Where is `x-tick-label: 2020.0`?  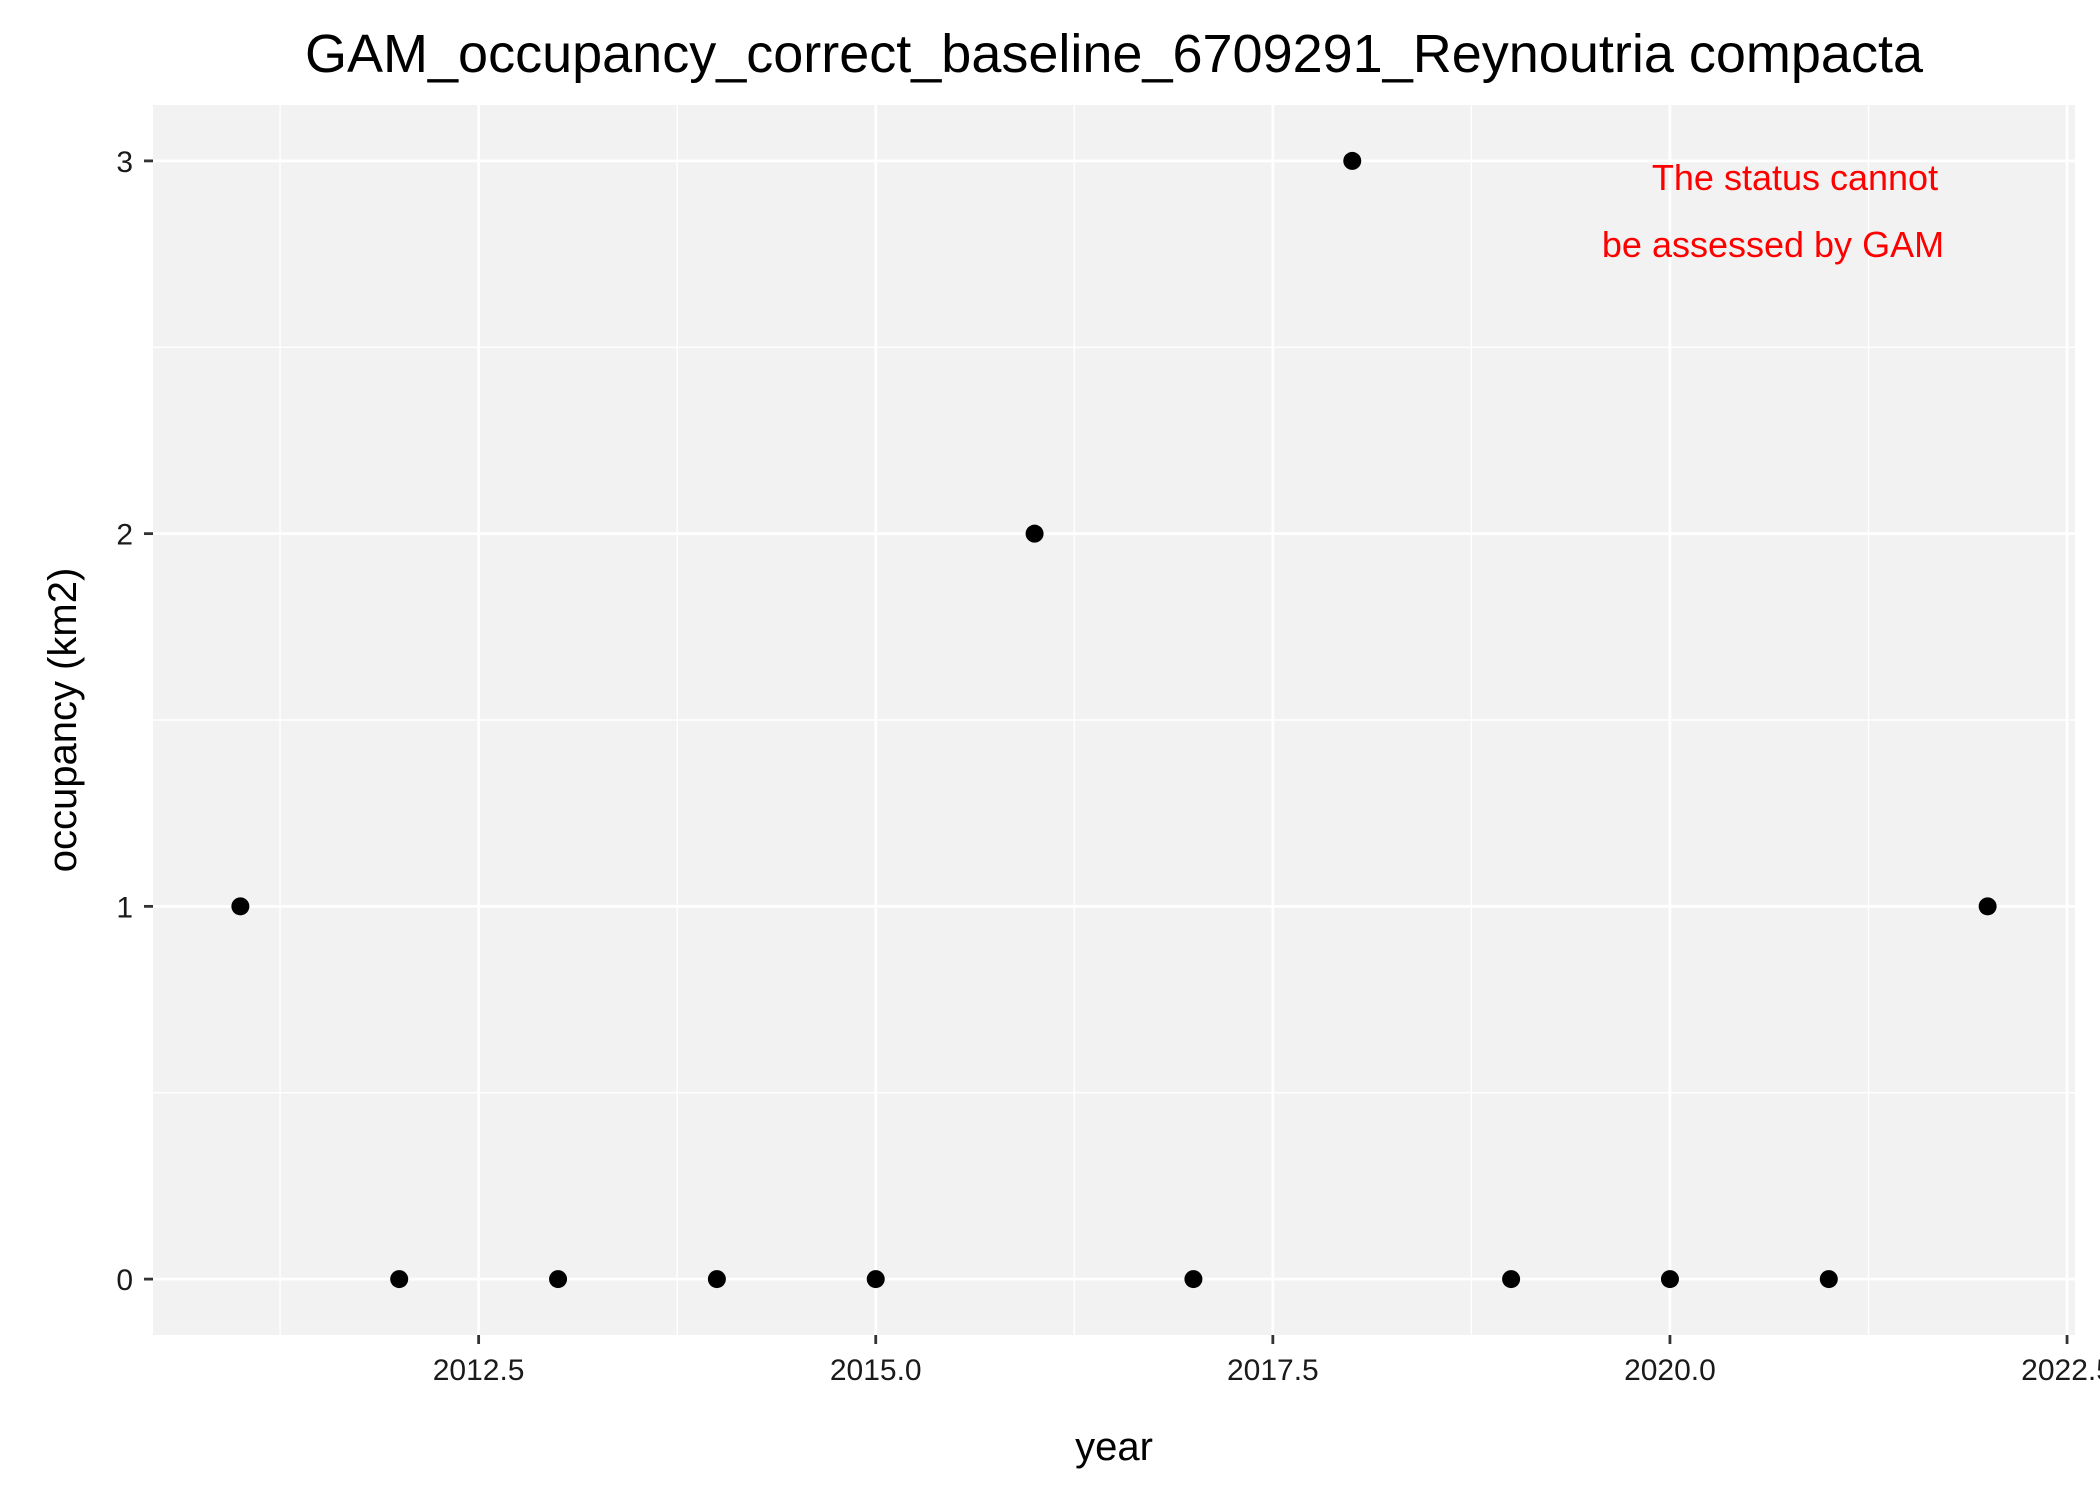 x-tick-label: 2020.0 is located at coordinates (1670, 1370).